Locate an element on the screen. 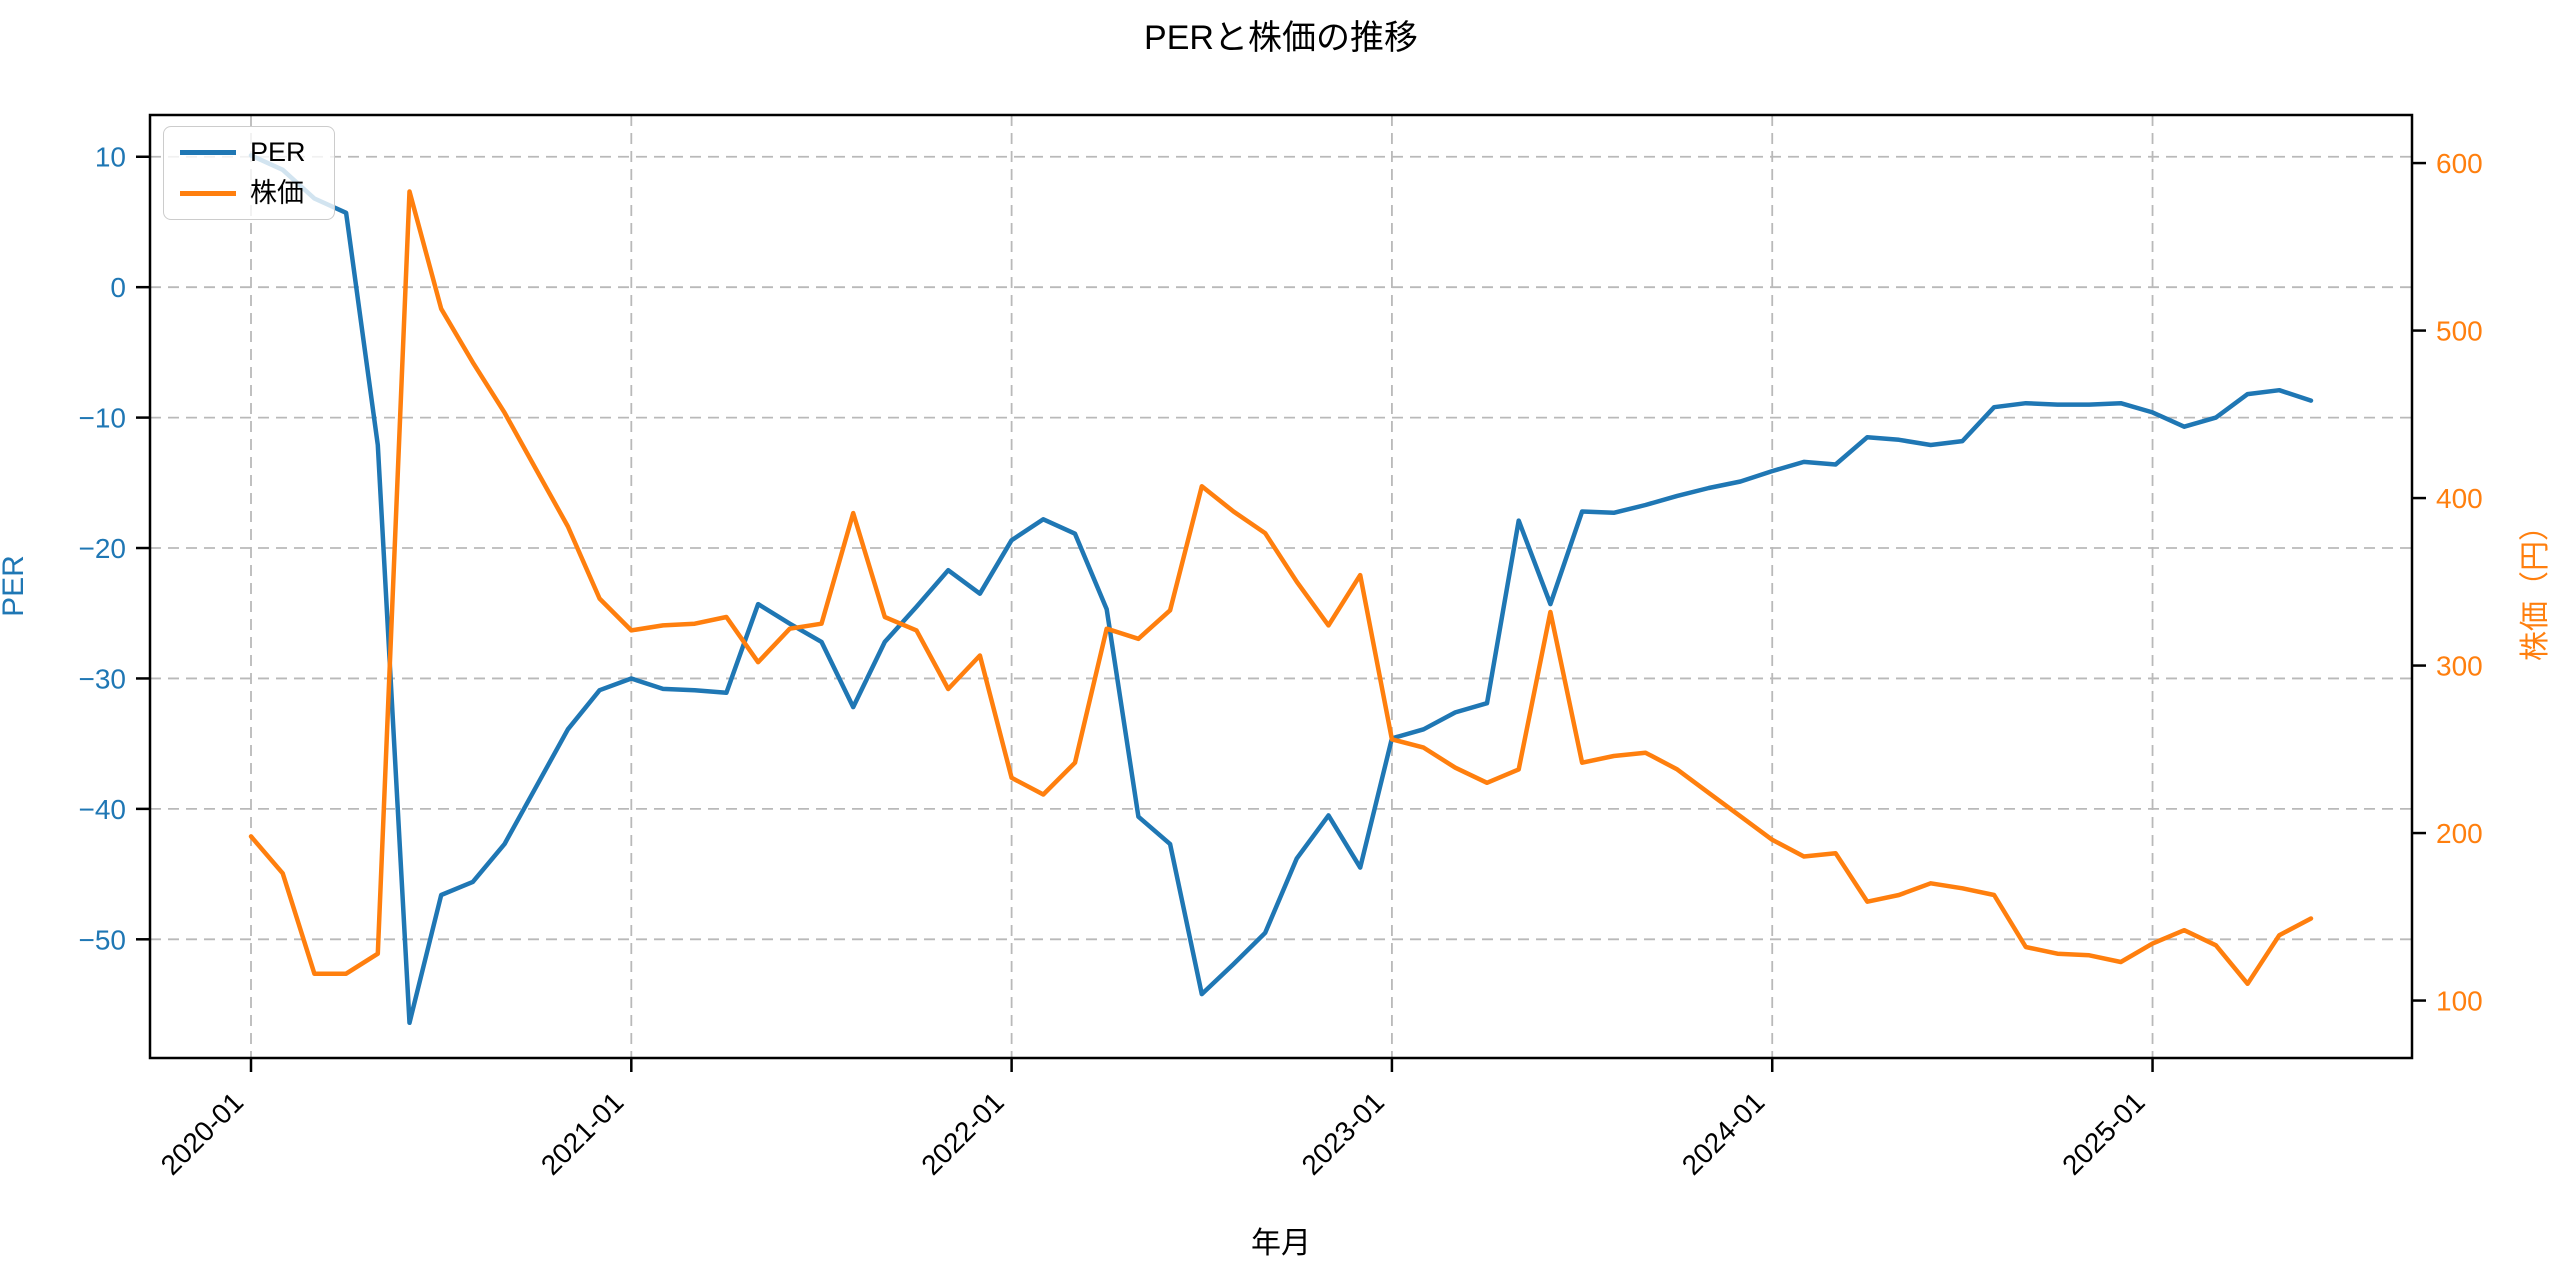 The image size is (2560, 1269). y-axis-label-right: 株価（円） is located at coordinates (2535, 586).